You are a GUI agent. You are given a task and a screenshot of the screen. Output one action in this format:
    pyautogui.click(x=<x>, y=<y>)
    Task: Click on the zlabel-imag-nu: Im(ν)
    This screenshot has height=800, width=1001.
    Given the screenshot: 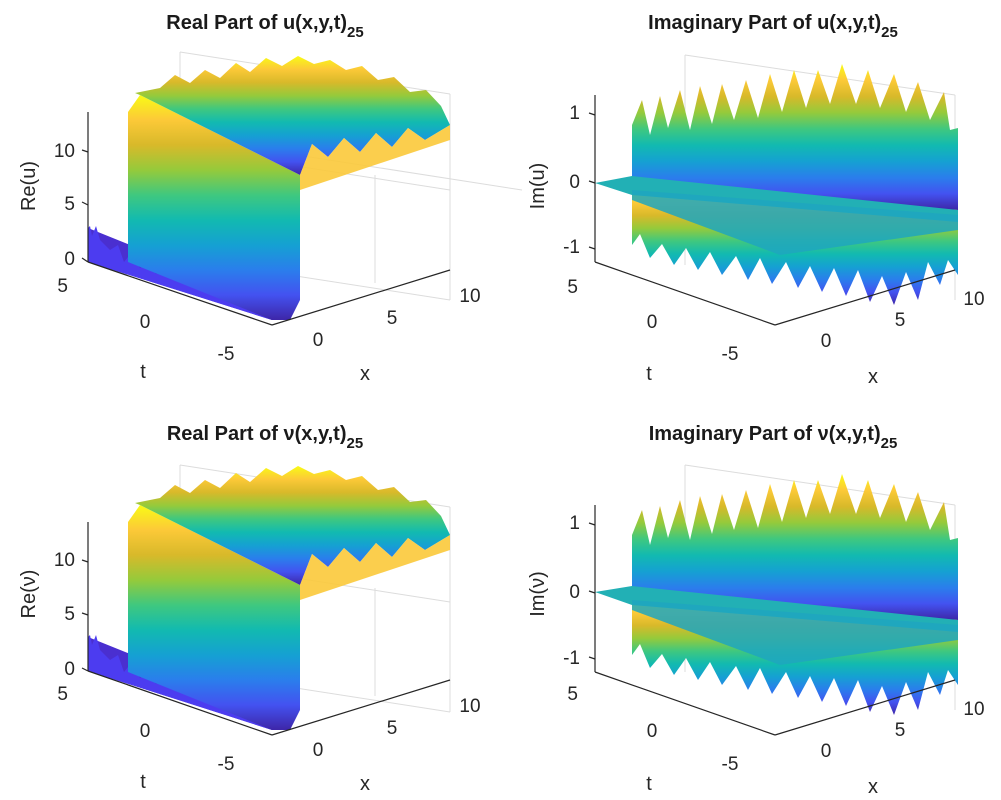 What is the action you would take?
    pyautogui.click(x=538, y=594)
    